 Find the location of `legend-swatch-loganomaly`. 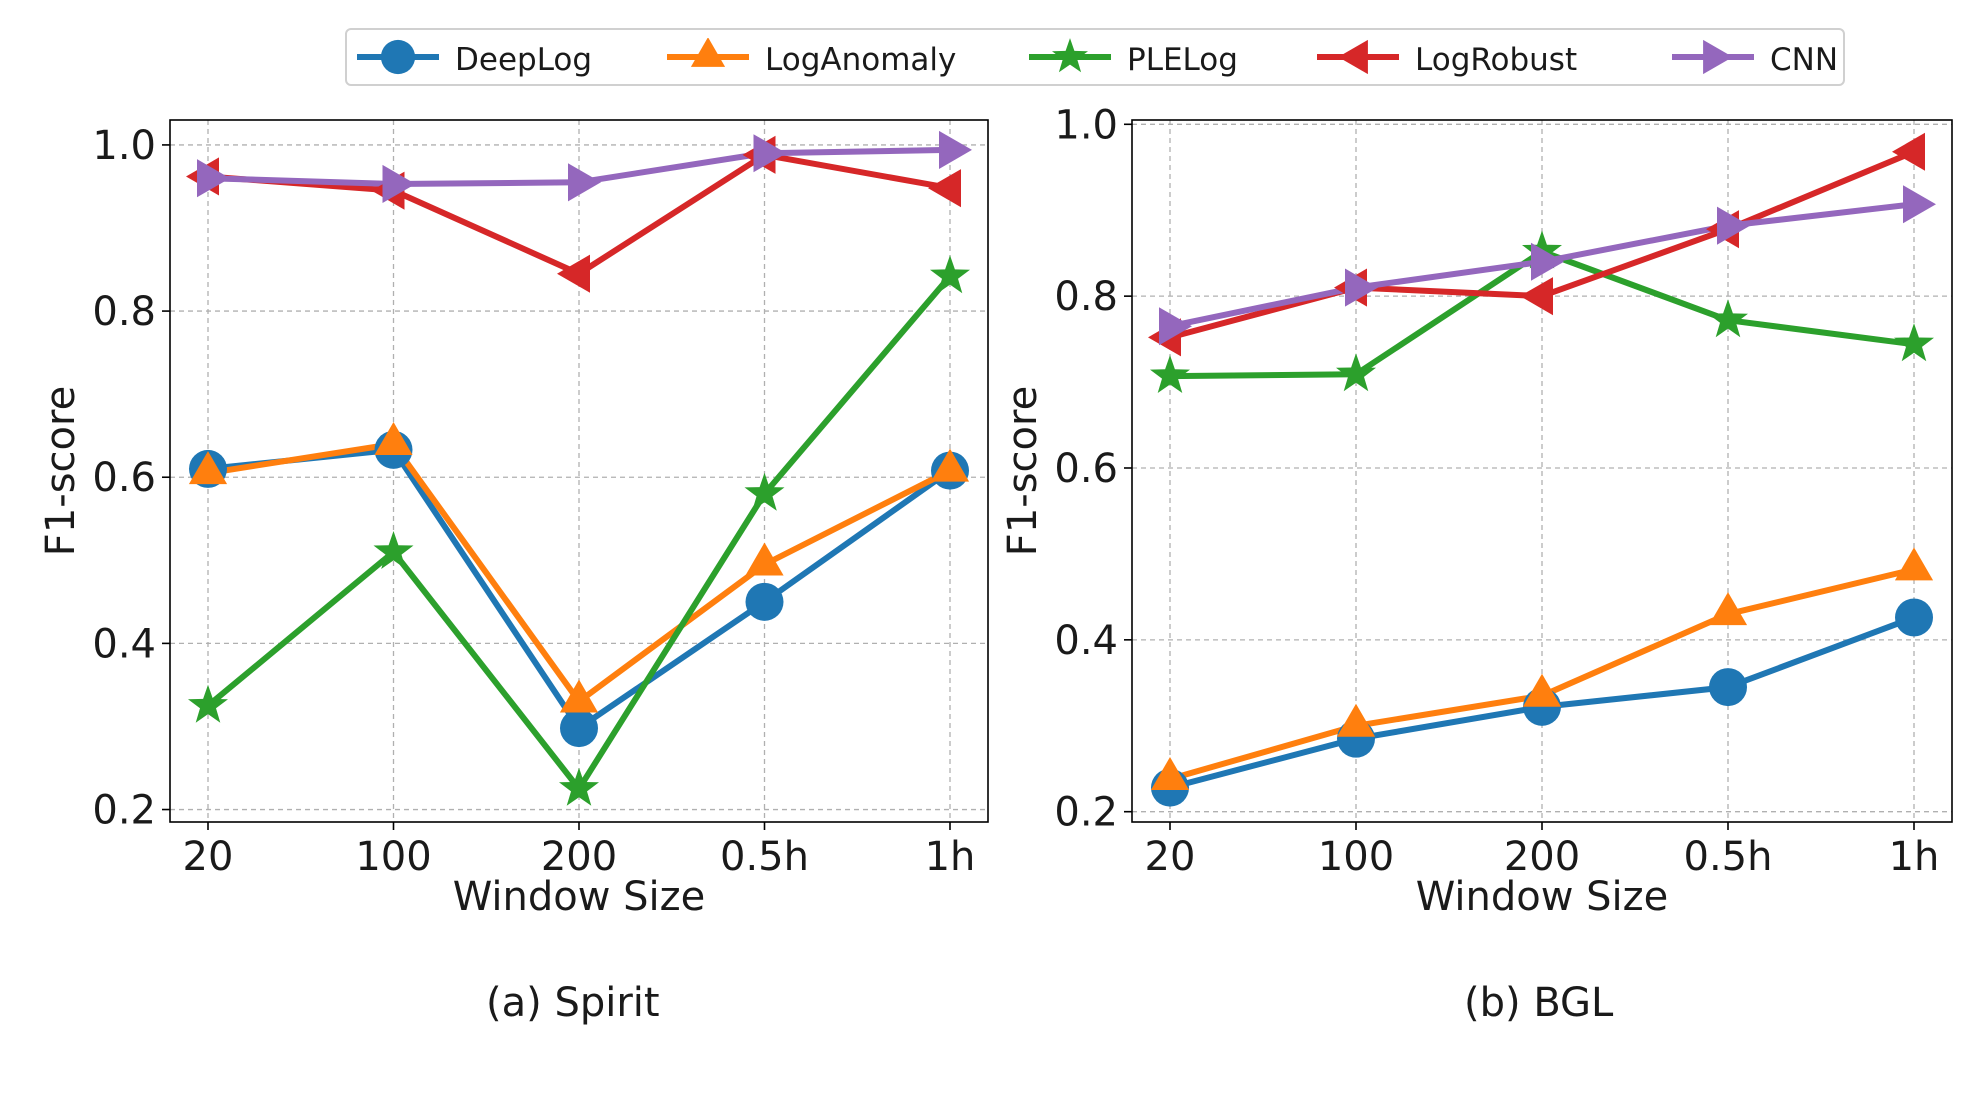

legend-swatch-loganomaly is located at coordinates (708, 52).